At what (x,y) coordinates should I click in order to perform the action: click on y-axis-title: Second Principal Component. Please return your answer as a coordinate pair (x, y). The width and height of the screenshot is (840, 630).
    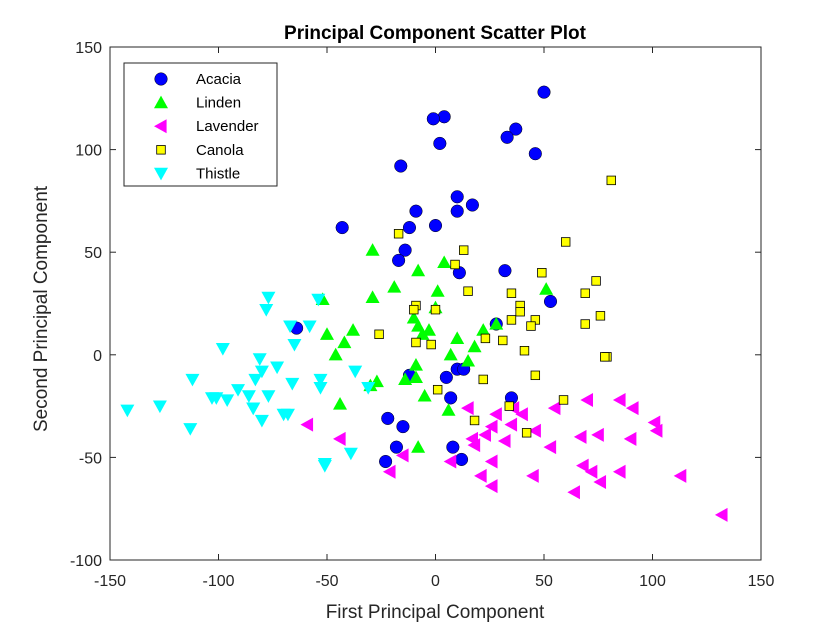
    Looking at the image, I should click on (41, 308).